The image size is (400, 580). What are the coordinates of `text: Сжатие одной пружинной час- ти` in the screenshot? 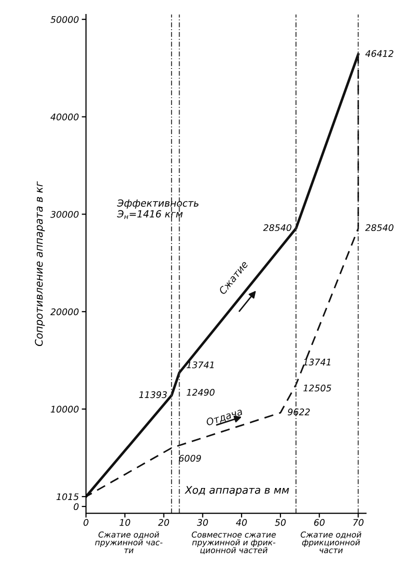 It's located at (128, 542).